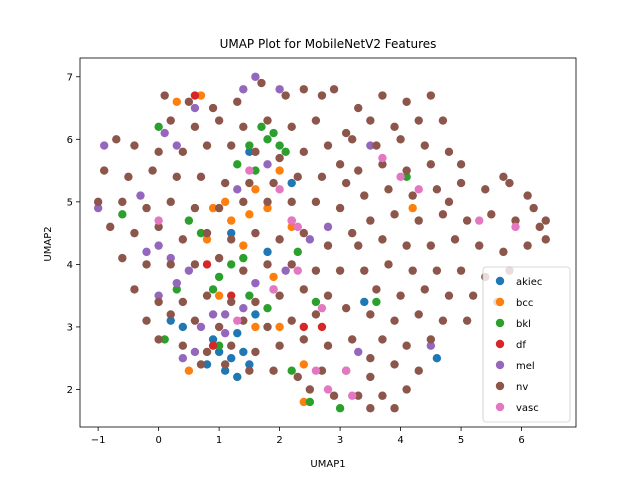  What do you see at coordinates (500, 365) in the screenshot?
I see `legend-marker-mel` at bounding box center [500, 365].